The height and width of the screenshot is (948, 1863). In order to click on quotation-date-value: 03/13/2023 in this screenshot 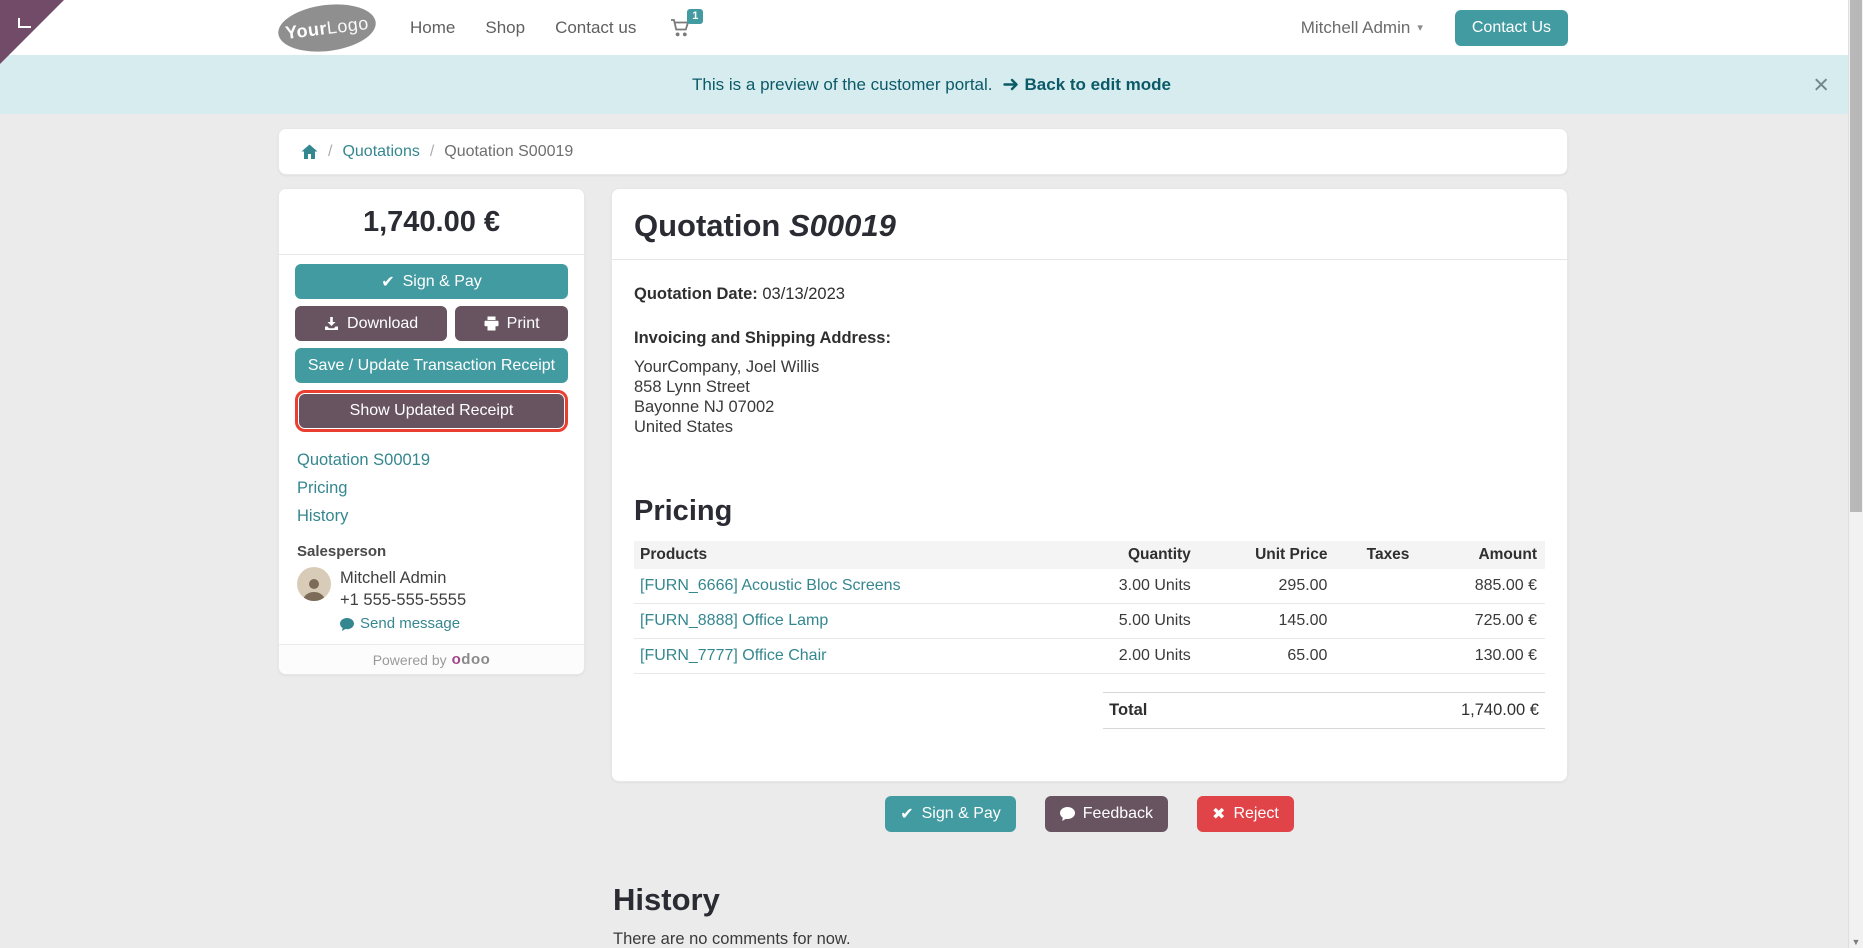, I will do `click(803, 294)`.